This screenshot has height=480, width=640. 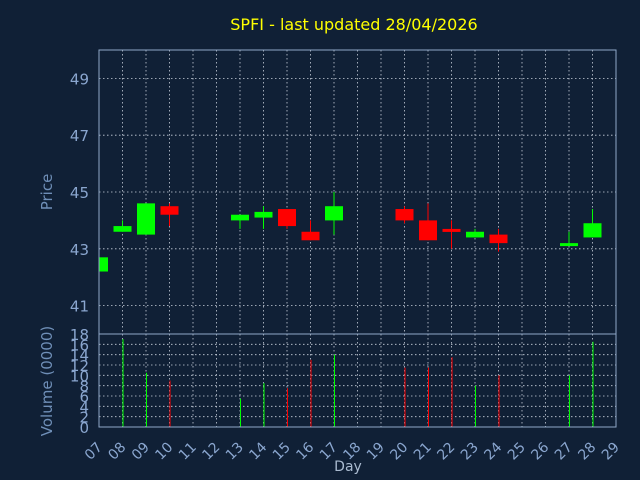 What do you see at coordinates (84, 397) in the screenshot?
I see `volume-tick-label: 6` at bounding box center [84, 397].